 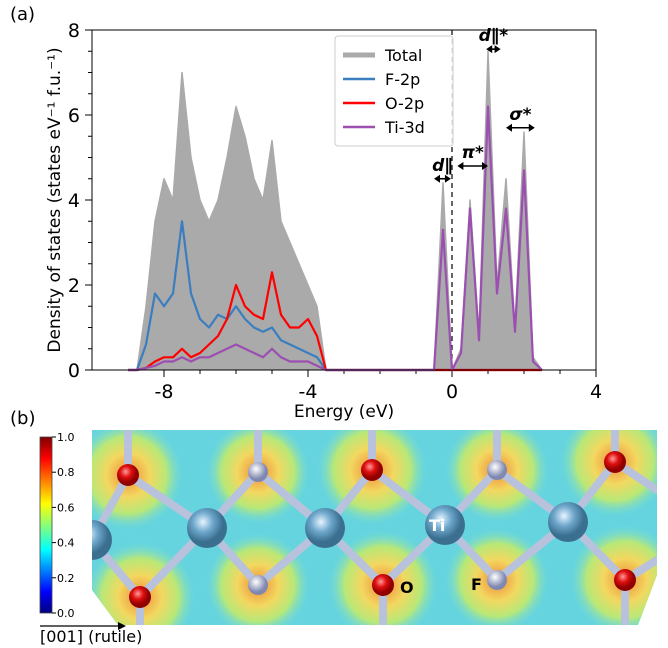 I want to click on x-tick-label: 0, so click(x=452, y=392).